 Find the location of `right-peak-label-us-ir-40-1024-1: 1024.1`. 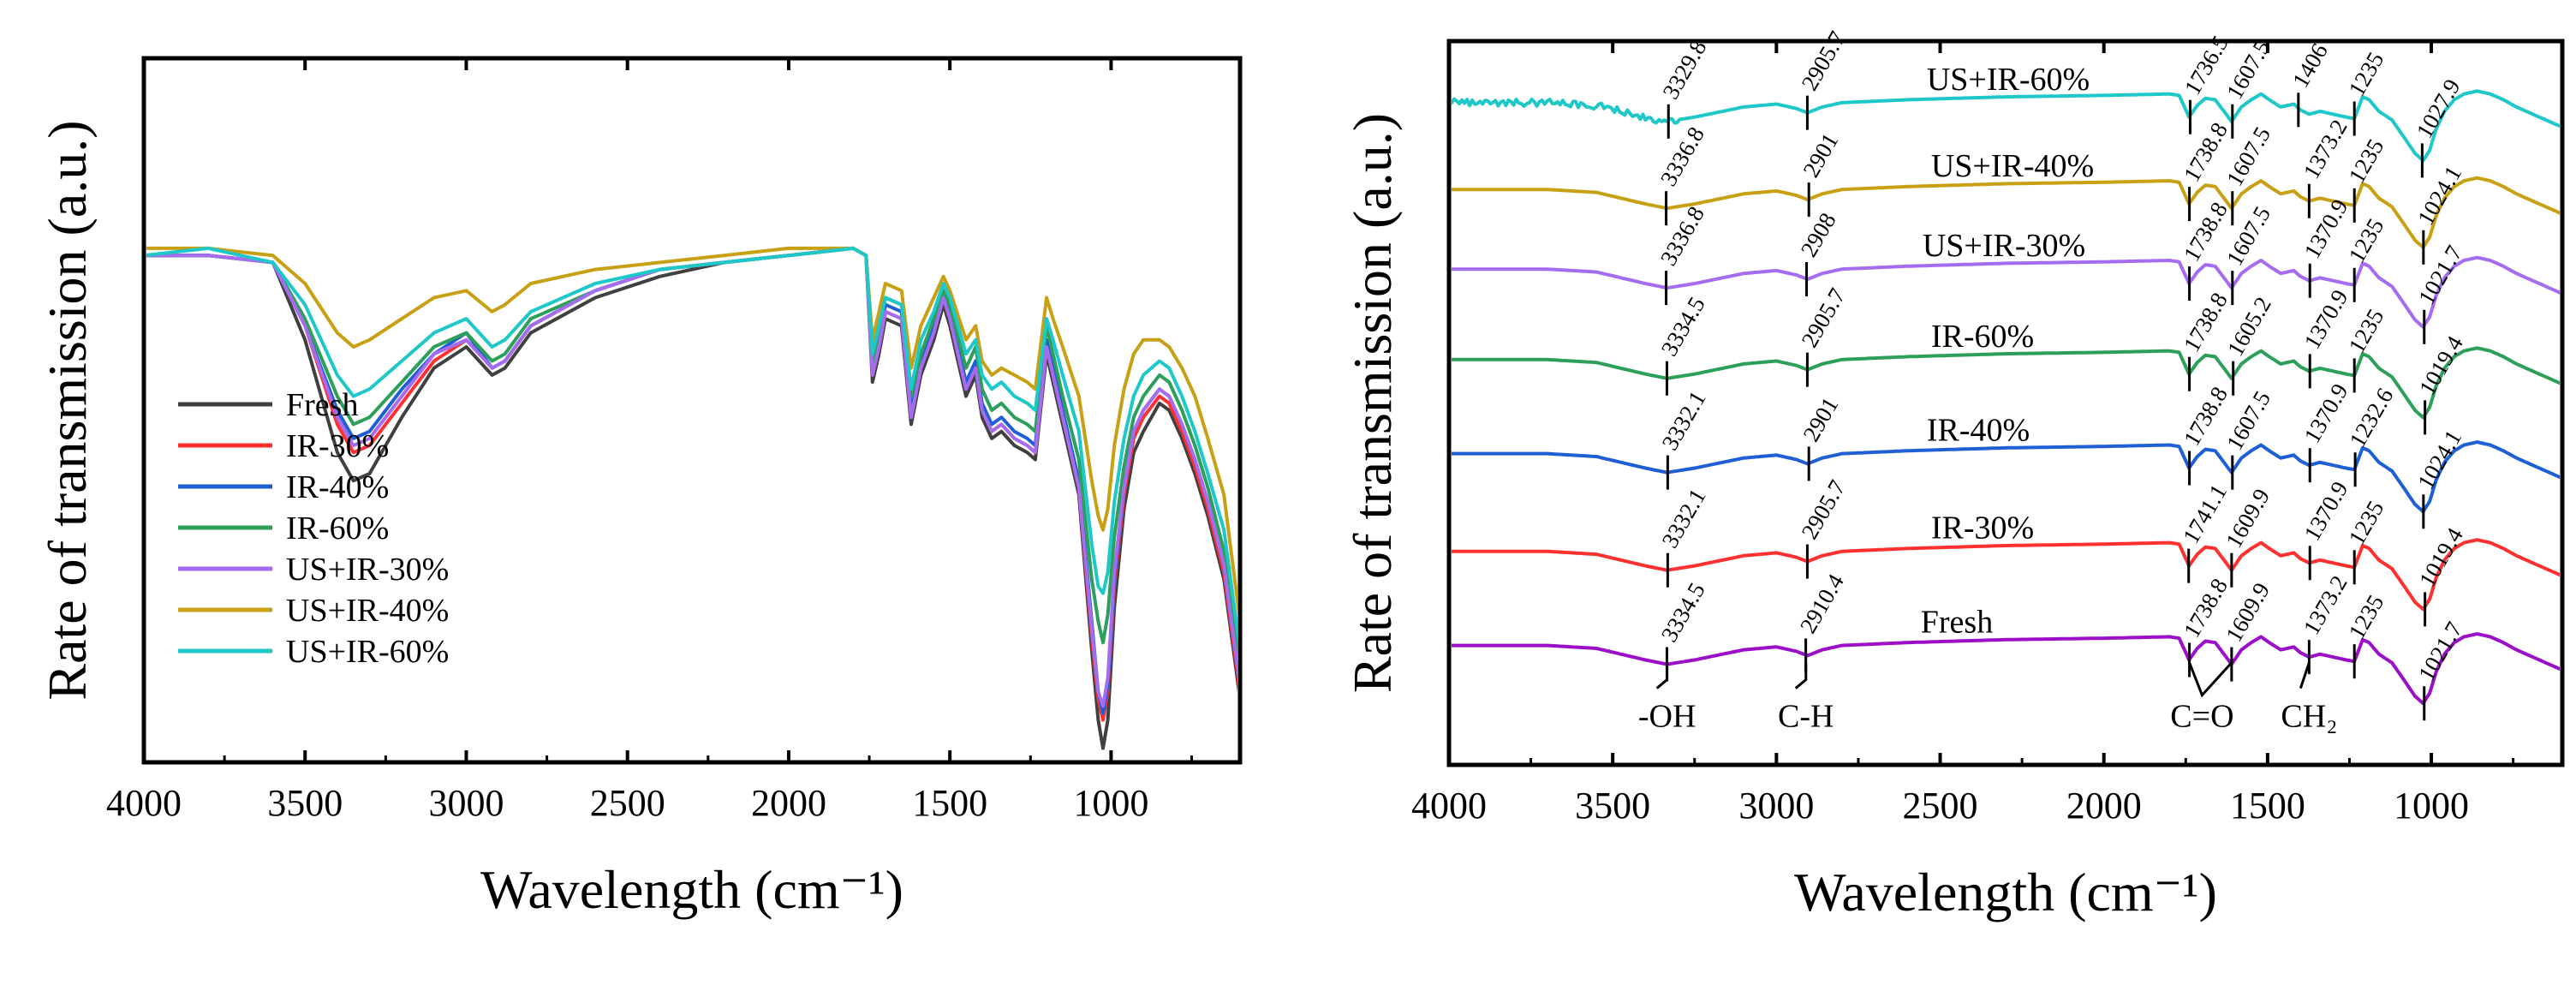

right-peak-label-us-ir-40-1024-1: 1024.1 is located at coordinates (2439, 196).